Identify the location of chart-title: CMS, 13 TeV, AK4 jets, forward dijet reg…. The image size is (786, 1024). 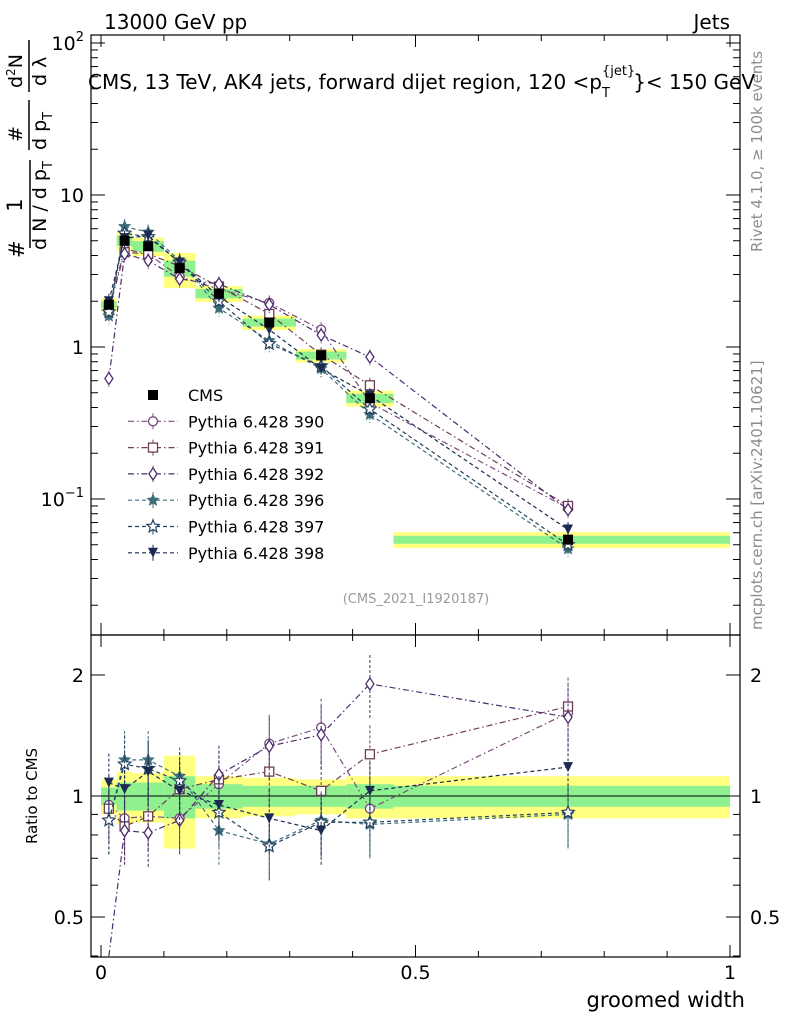
(421, 82).